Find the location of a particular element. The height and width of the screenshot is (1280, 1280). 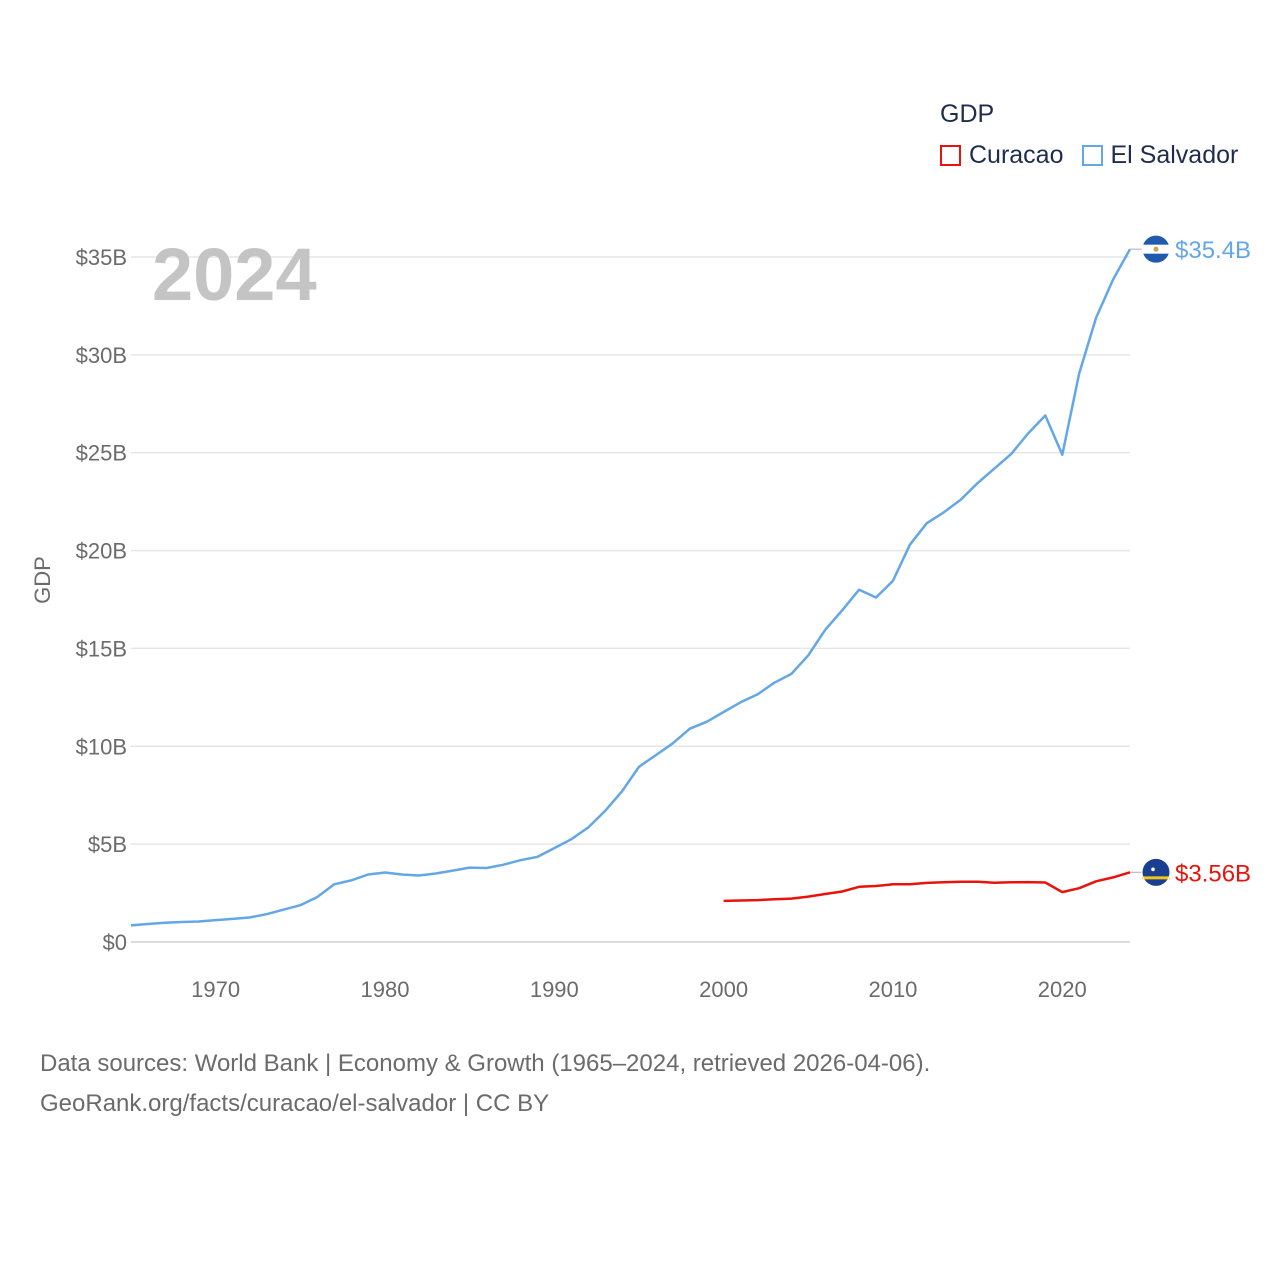

legend-item-el-salvador: El Salvador is located at coordinates (1160, 155).